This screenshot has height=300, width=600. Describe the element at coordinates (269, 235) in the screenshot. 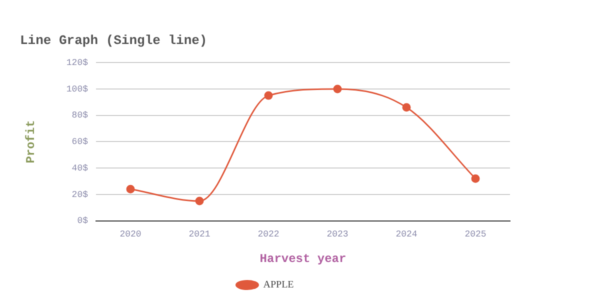

I see `x-tick-label: 2022` at that location.